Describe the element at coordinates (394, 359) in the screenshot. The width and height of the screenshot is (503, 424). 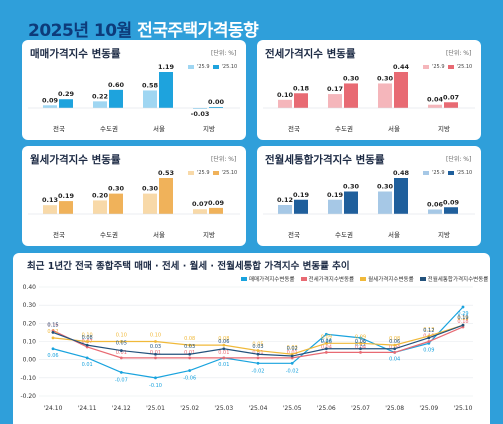
I see `data-label: 0.04` at that location.